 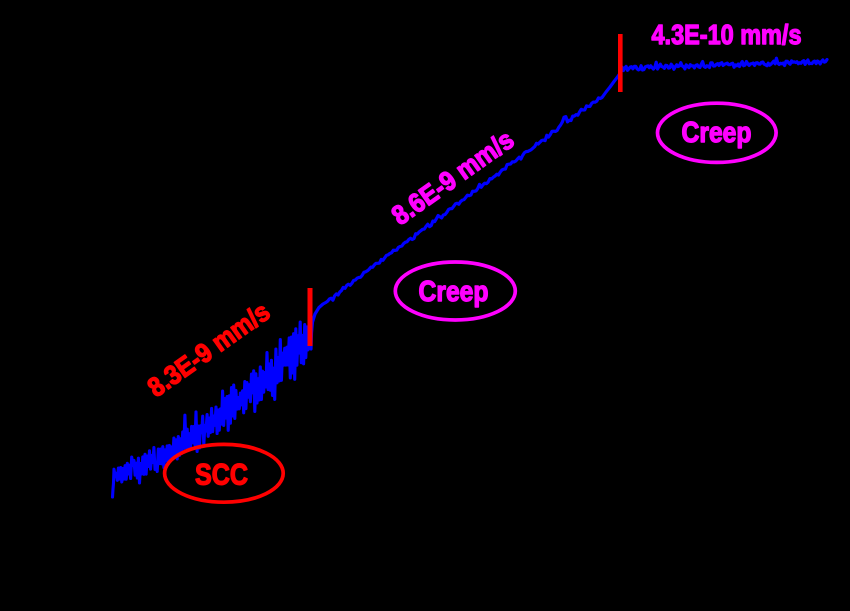 What do you see at coordinates (452, 177) in the screenshot?
I see `svg-text: 8.6E-9 mm/s` at bounding box center [452, 177].